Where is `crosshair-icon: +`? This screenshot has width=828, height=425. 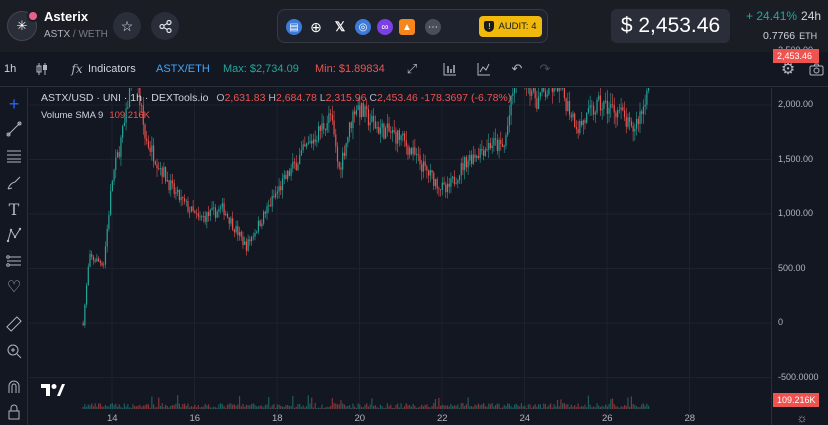 crosshair-icon: + is located at coordinates (14, 103).